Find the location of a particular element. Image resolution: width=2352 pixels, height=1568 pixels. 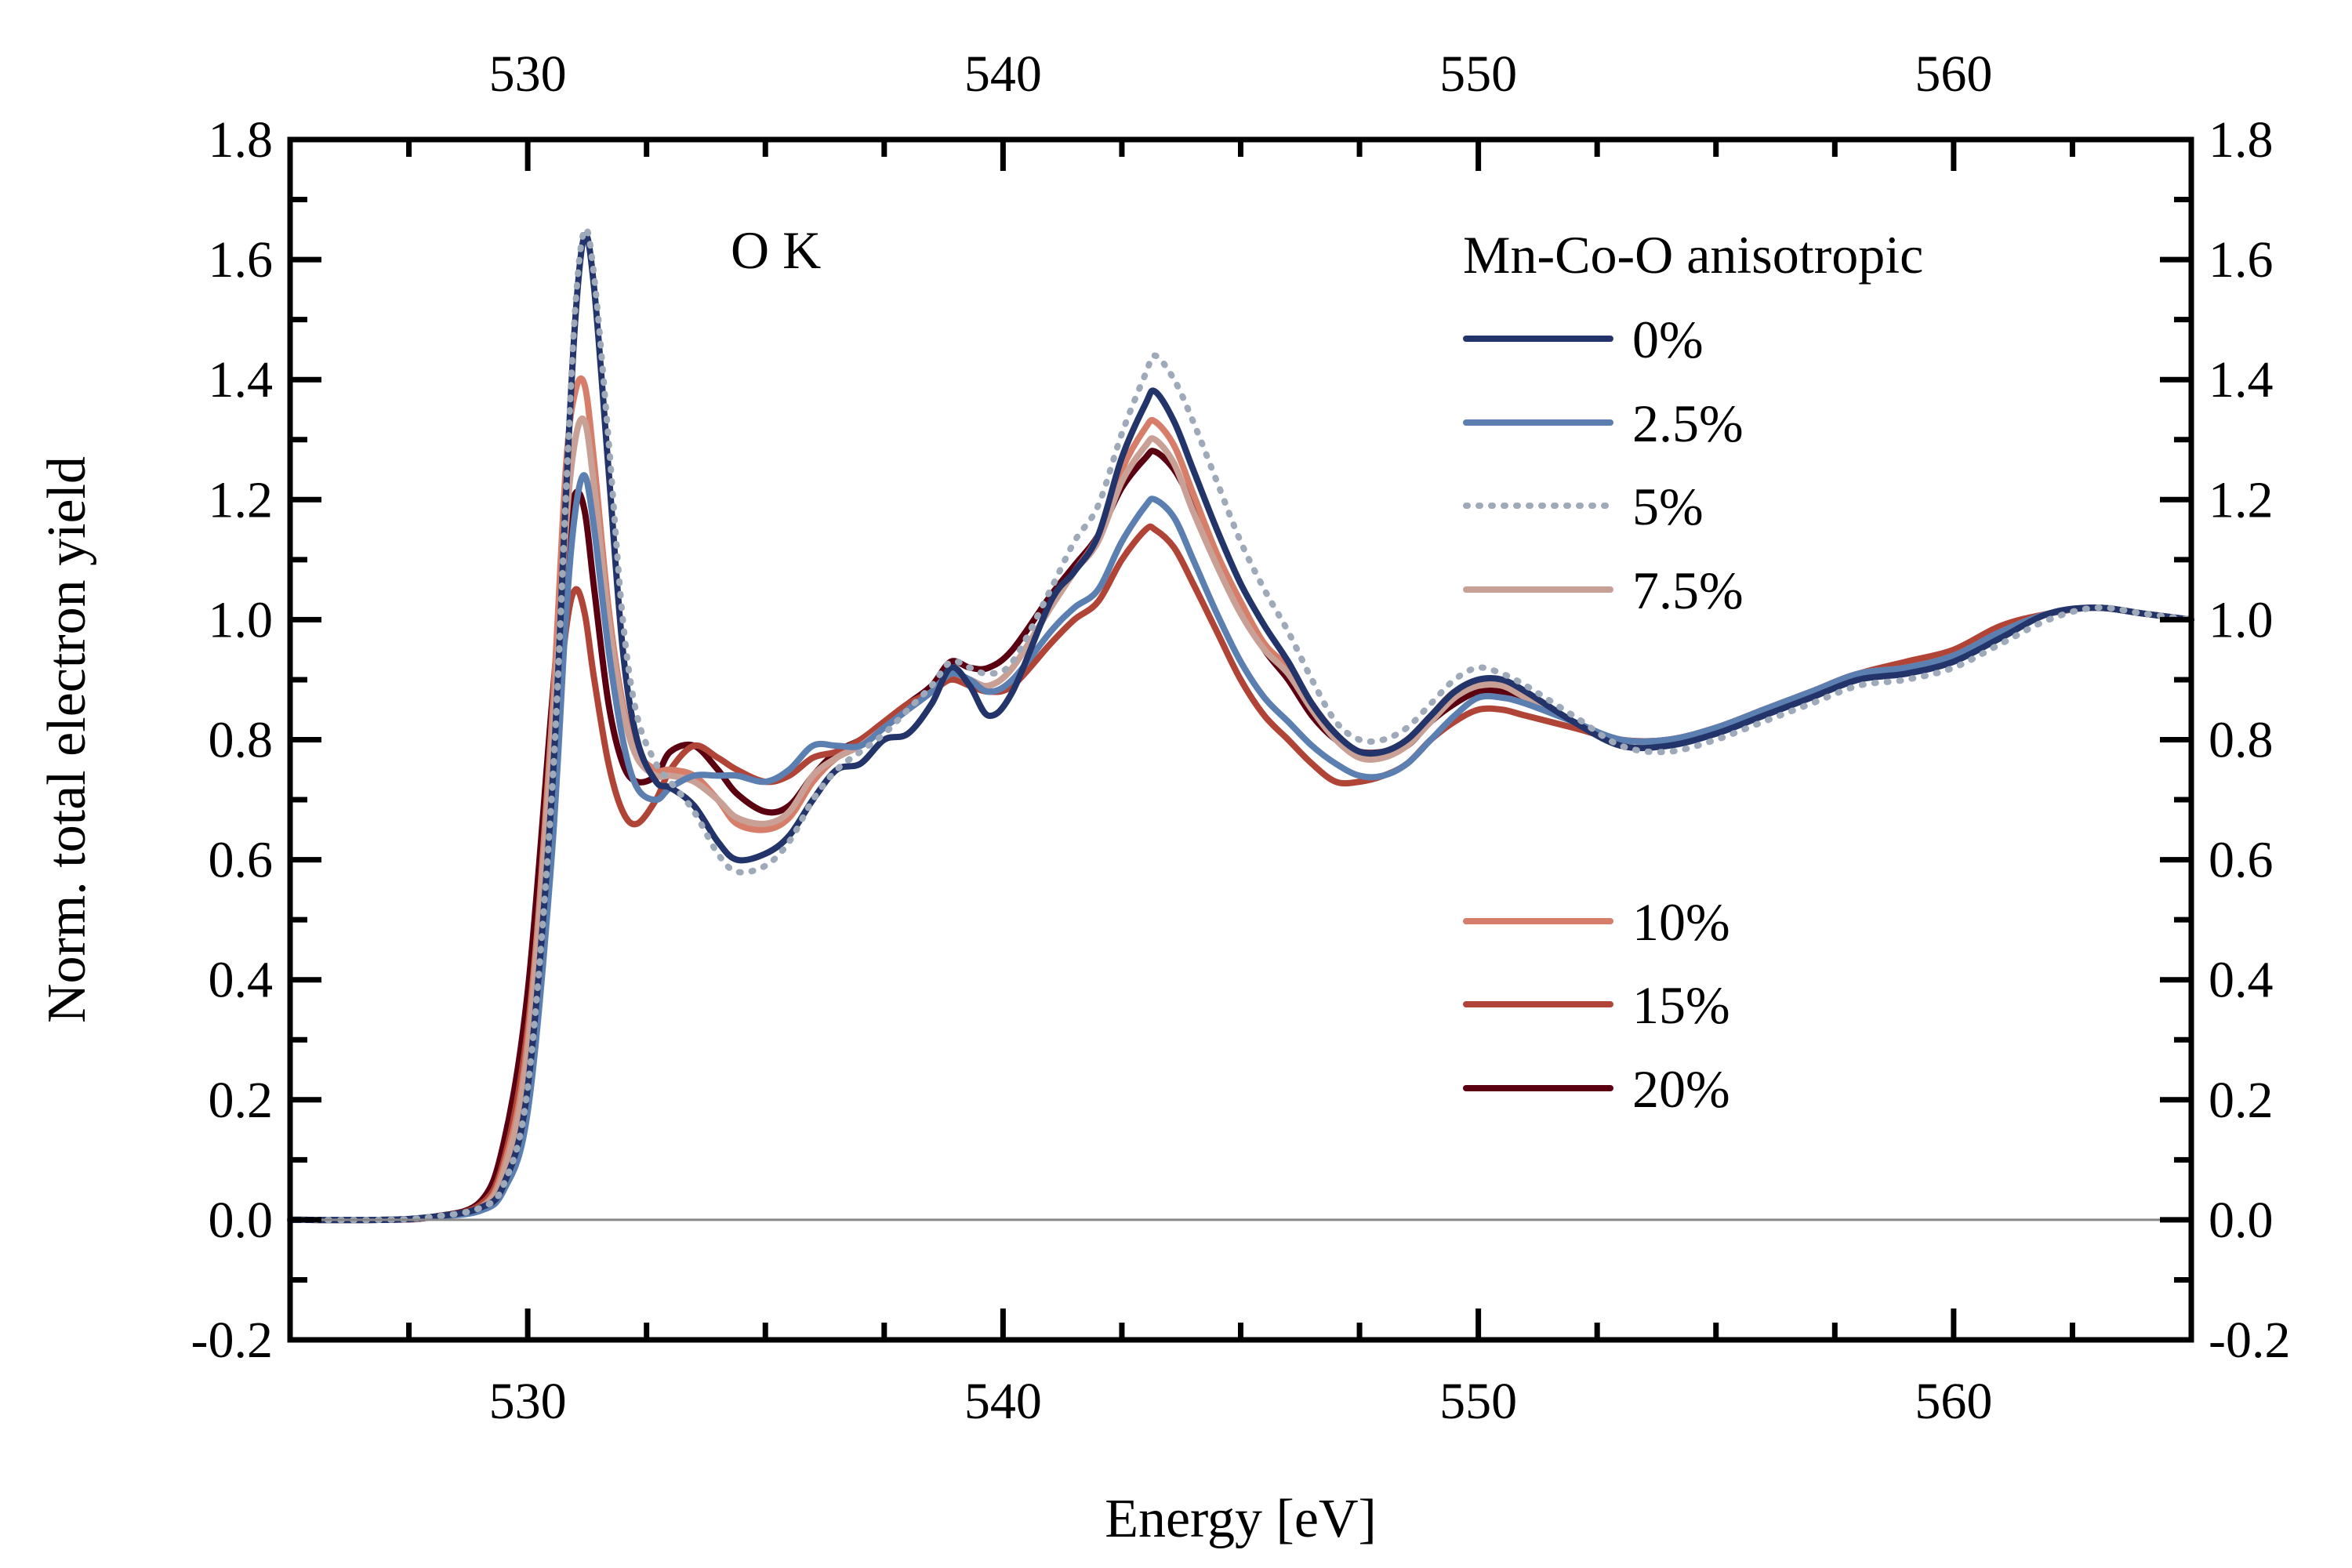

y-right-tick-label: -0.2 is located at coordinates (2249, 1340).